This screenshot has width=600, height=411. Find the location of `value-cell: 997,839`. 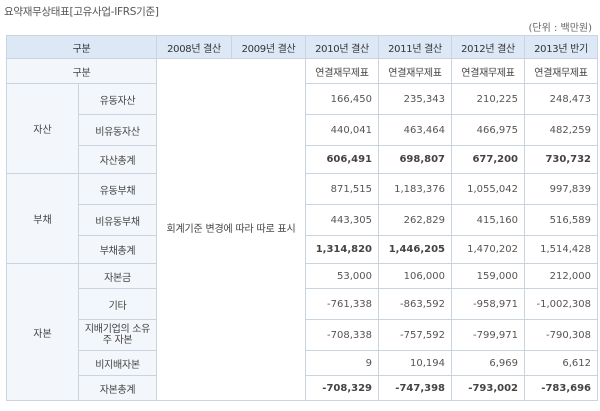

value-cell: 997,839 is located at coordinates (561, 189).